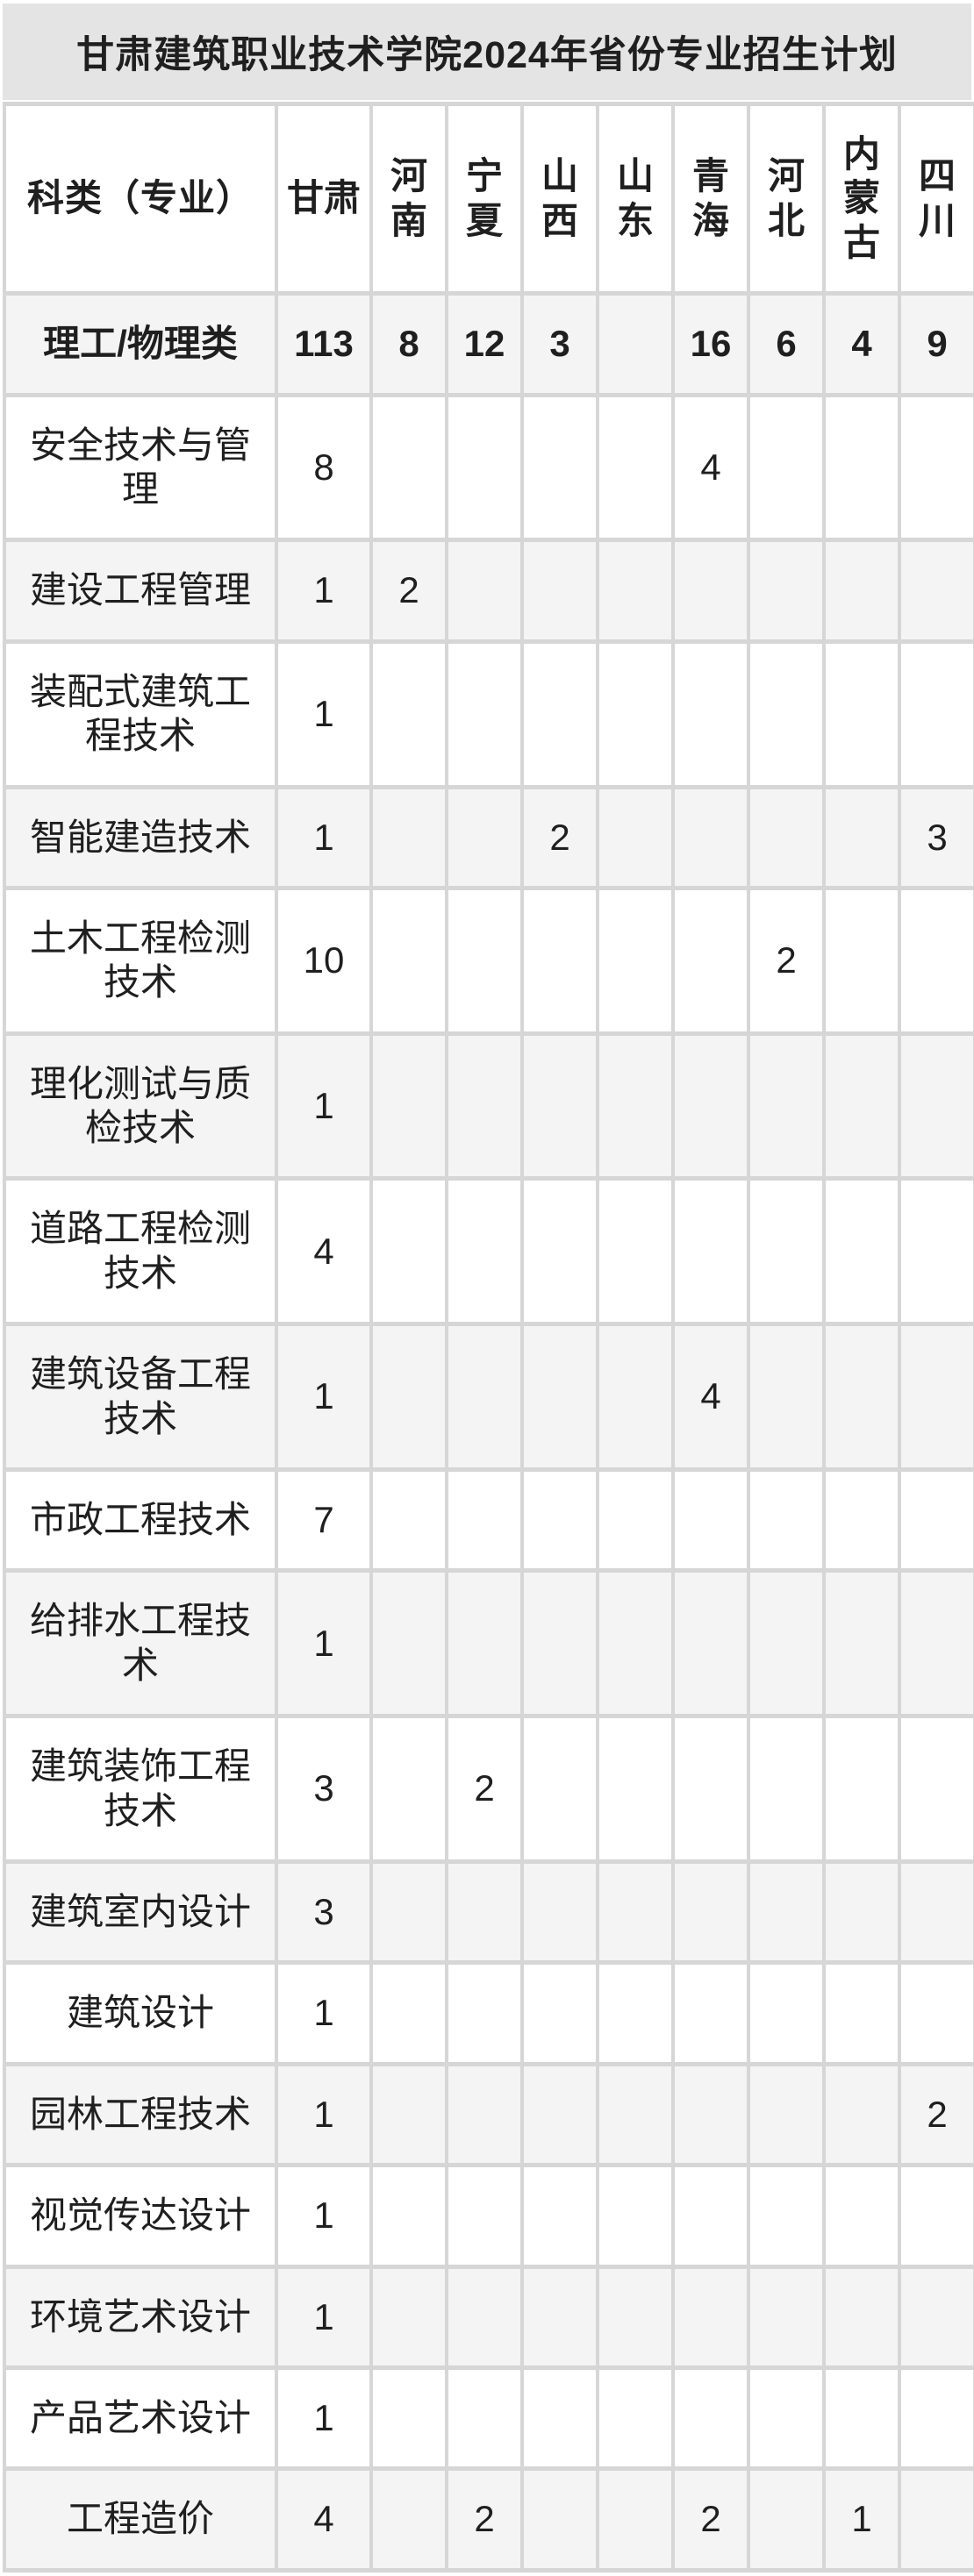 This screenshot has height=2576, width=974. Describe the element at coordinates (490, 1397) in the screenshot. I see `table-row: 建筑设备工程技术 1 4` at that location.